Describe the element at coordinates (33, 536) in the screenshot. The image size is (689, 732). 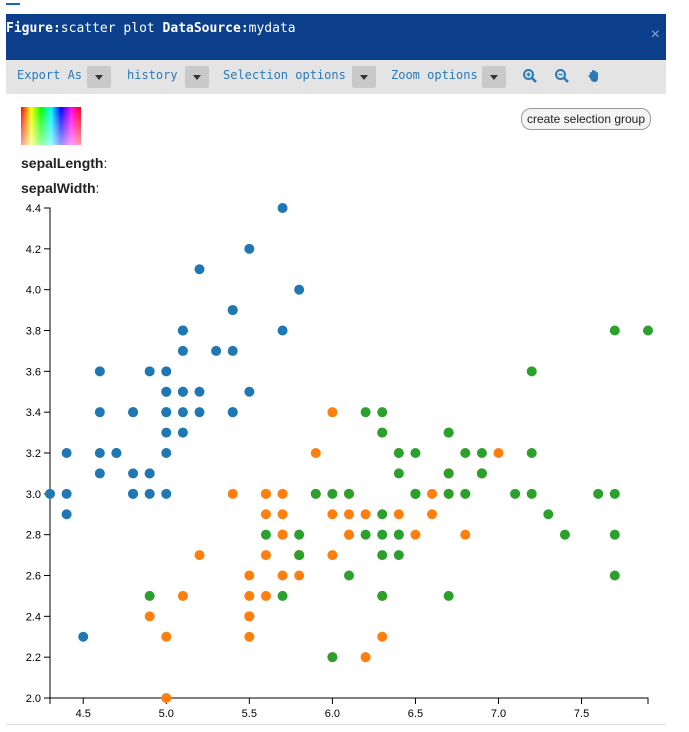
I see `y-tick-label: 2.8` at that location.